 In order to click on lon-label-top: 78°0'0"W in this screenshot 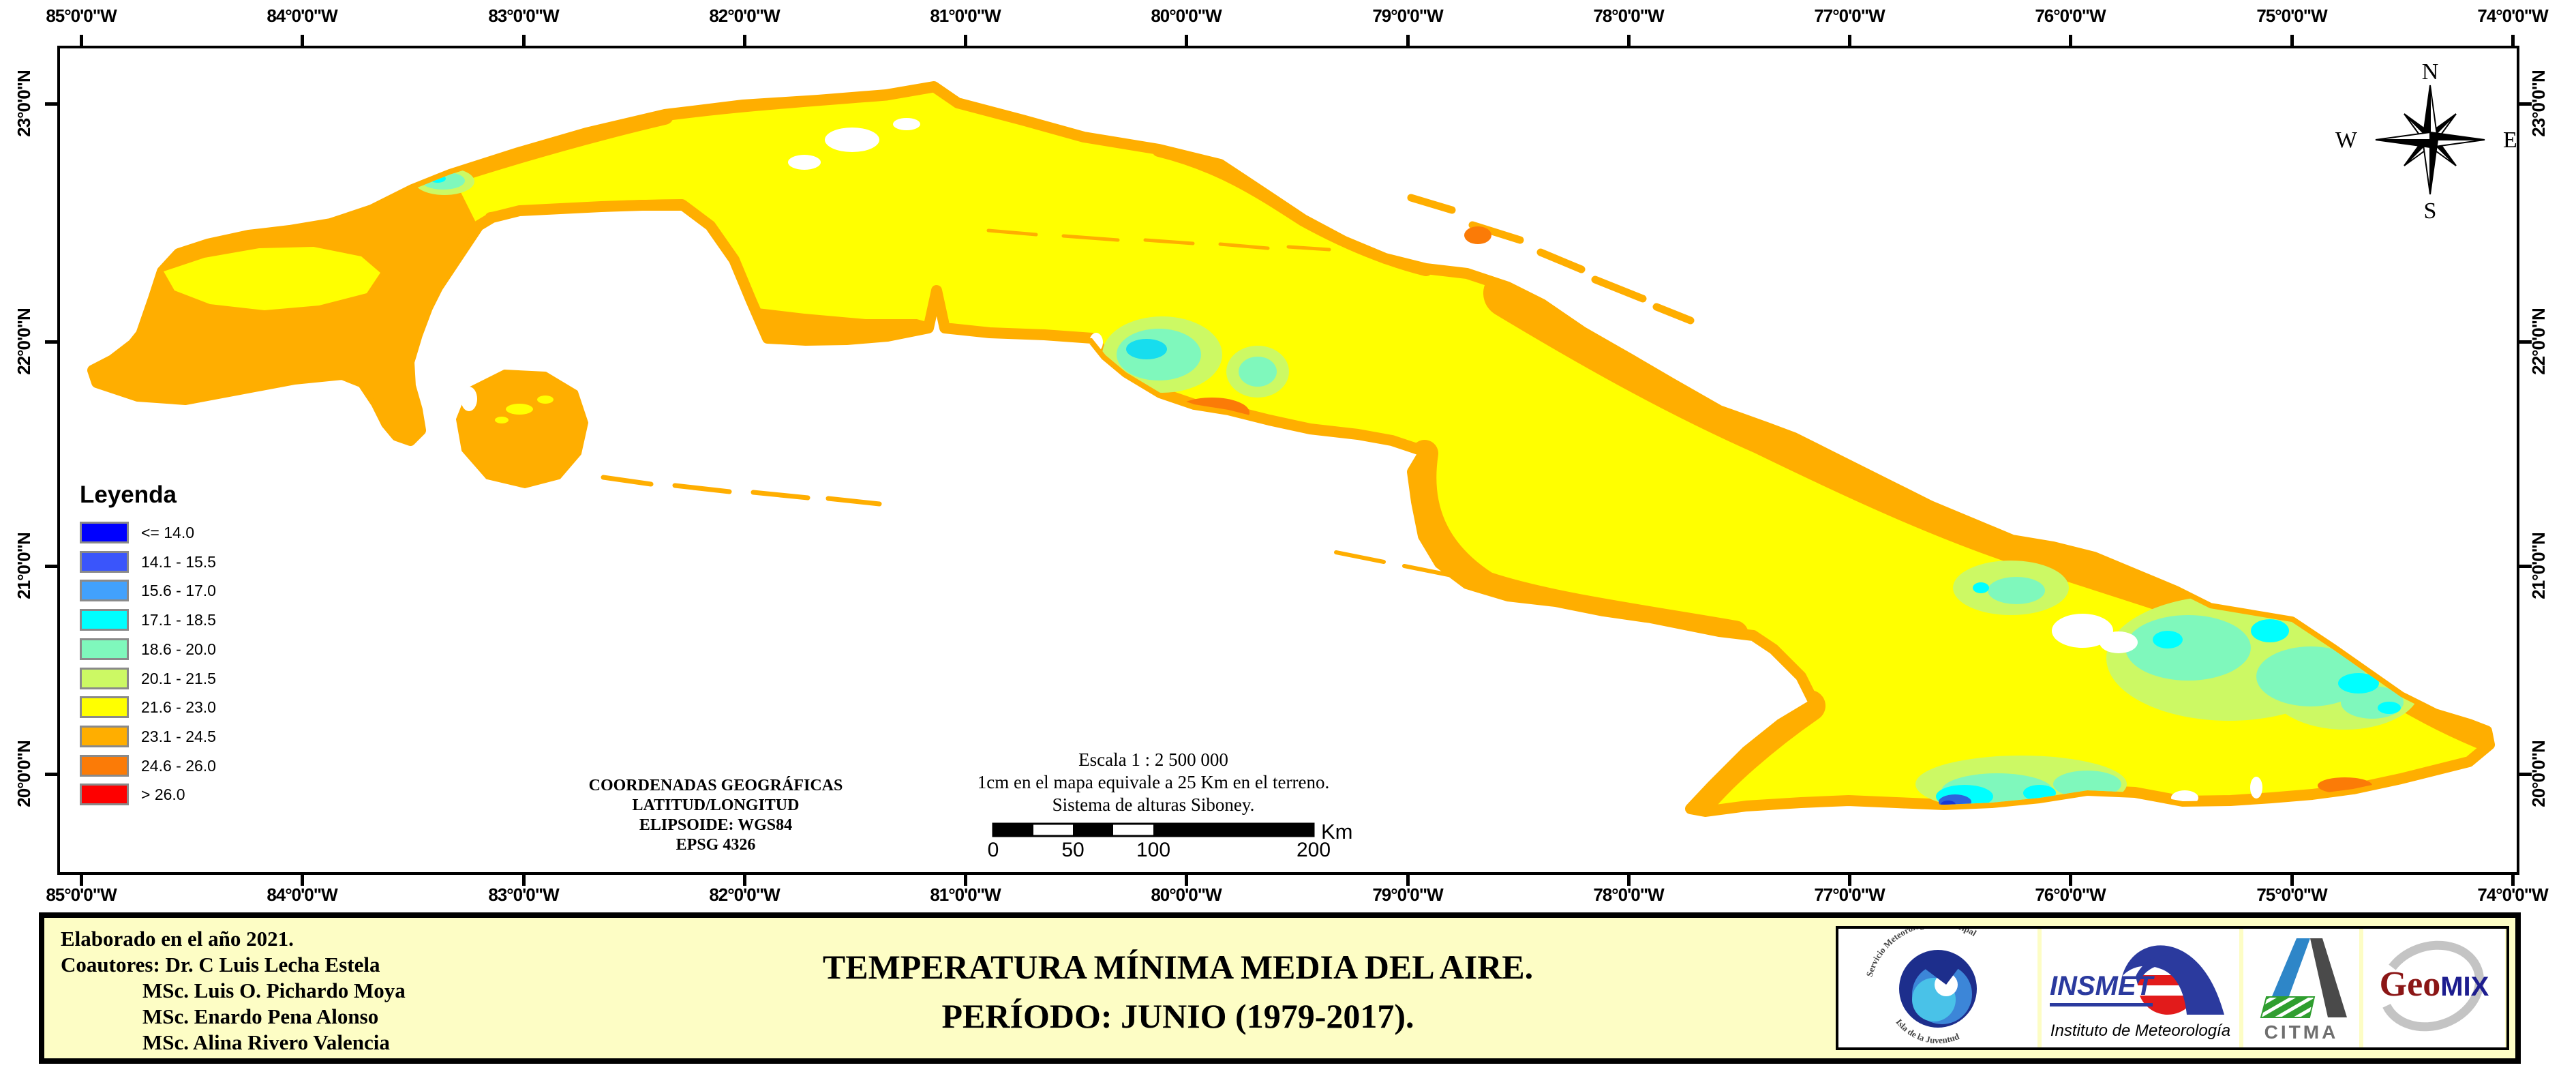, I will do `click(1629, 15)`.